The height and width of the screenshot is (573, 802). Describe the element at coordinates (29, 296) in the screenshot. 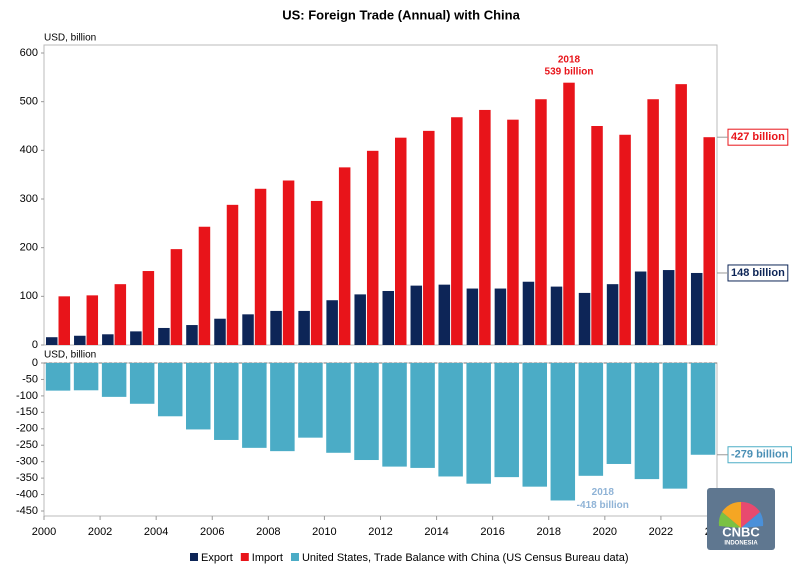

I see `y-tick-label: 100` at that location.